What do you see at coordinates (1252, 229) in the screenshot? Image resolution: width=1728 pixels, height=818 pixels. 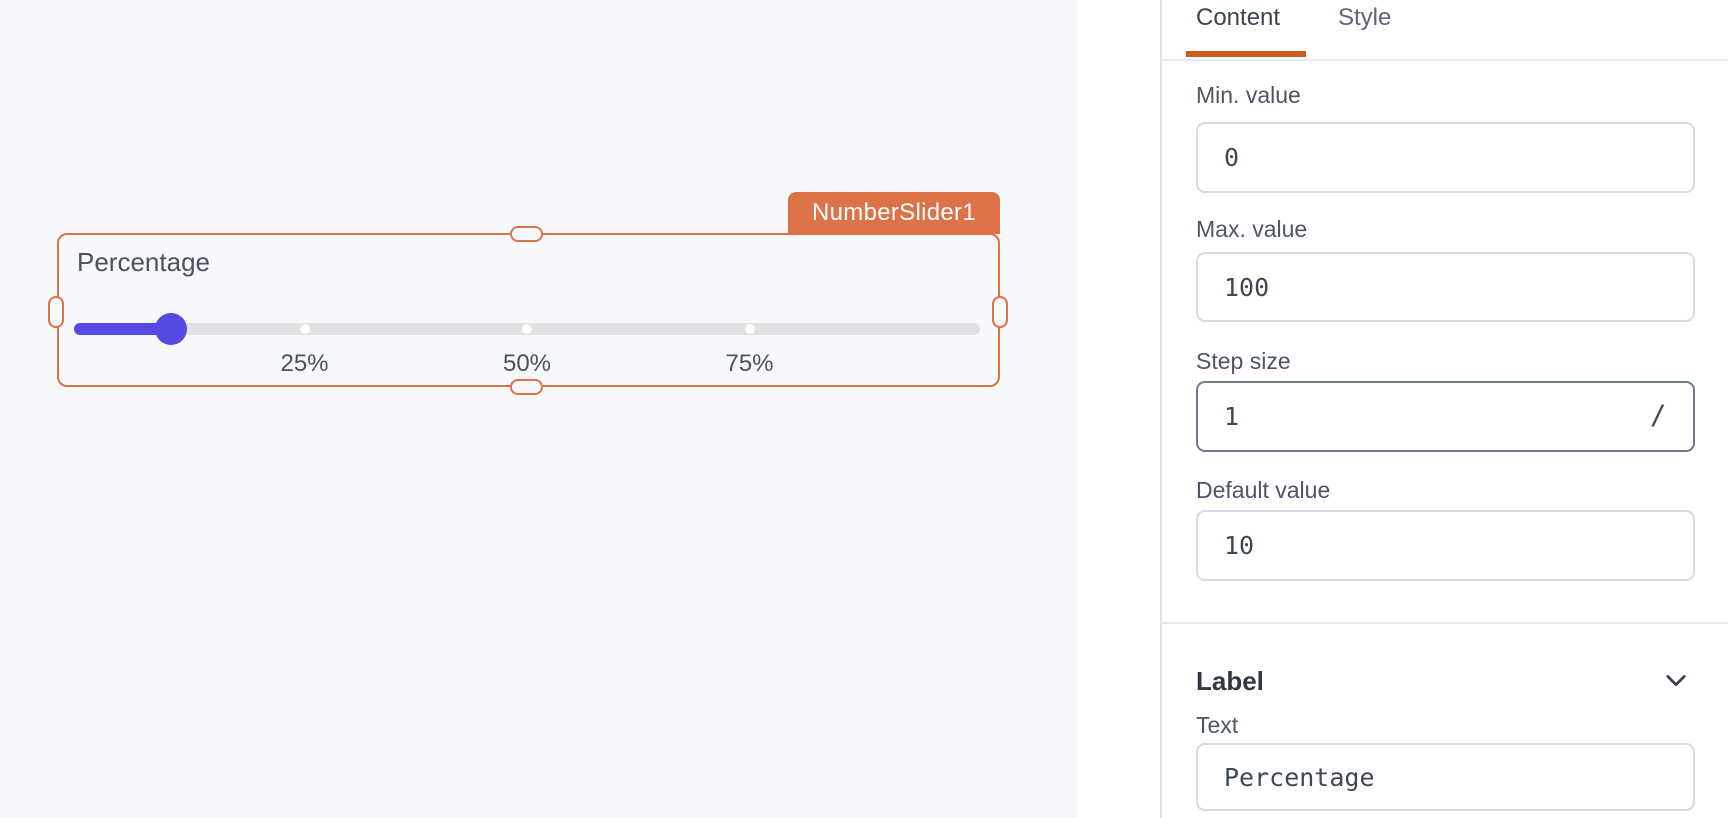 I see `max-value-label: Max. value` at bounding box center [1252, 229].